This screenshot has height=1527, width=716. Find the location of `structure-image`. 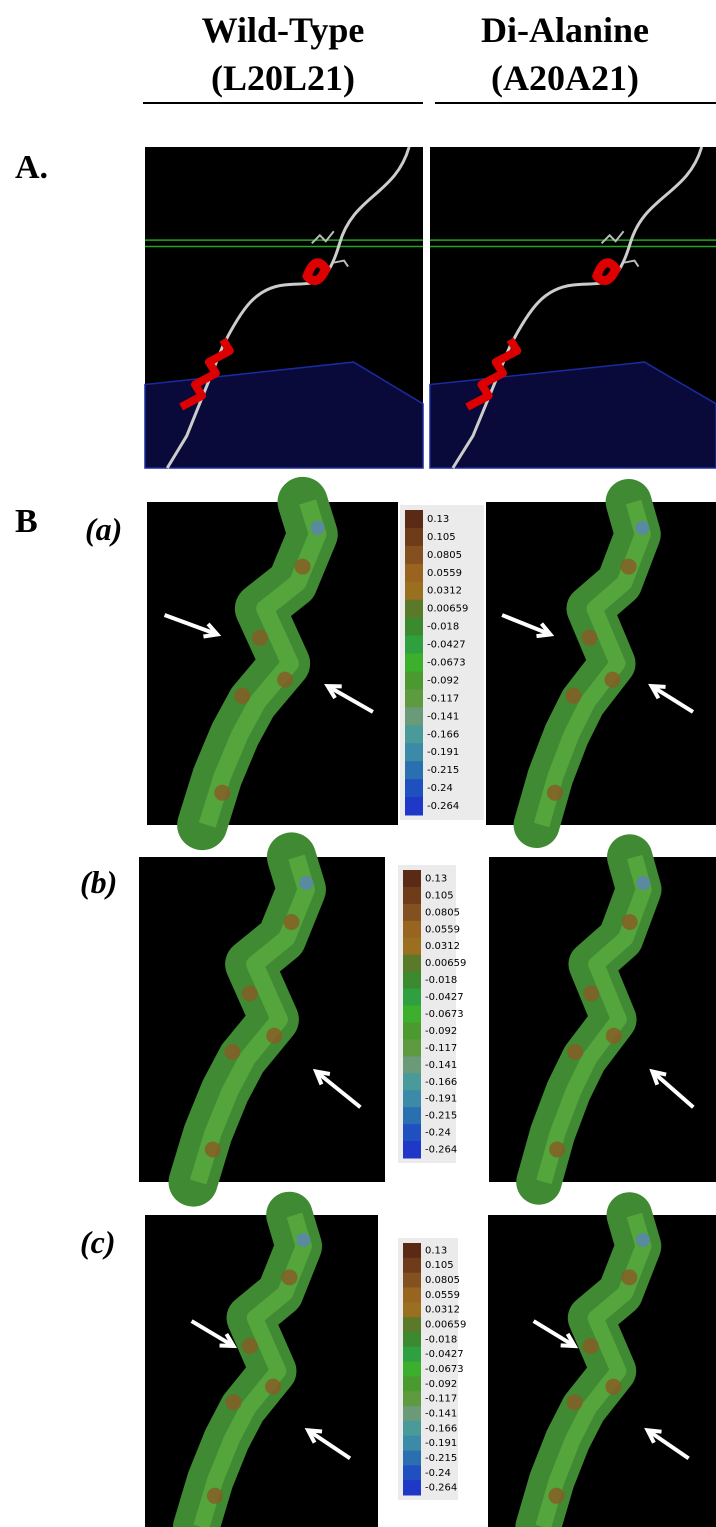

structure-image is located at coordinates (572, 307).